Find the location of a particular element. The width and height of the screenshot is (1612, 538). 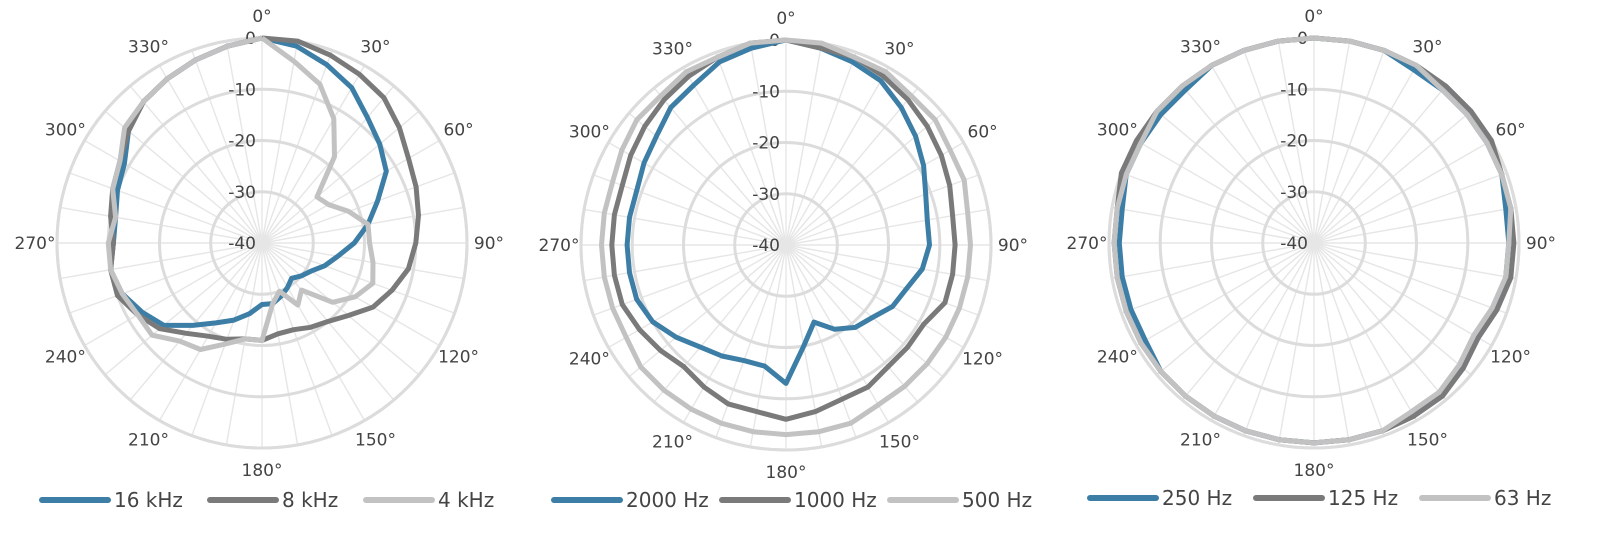

legend-label: 4 kHz is located at coordinates (466, 500).